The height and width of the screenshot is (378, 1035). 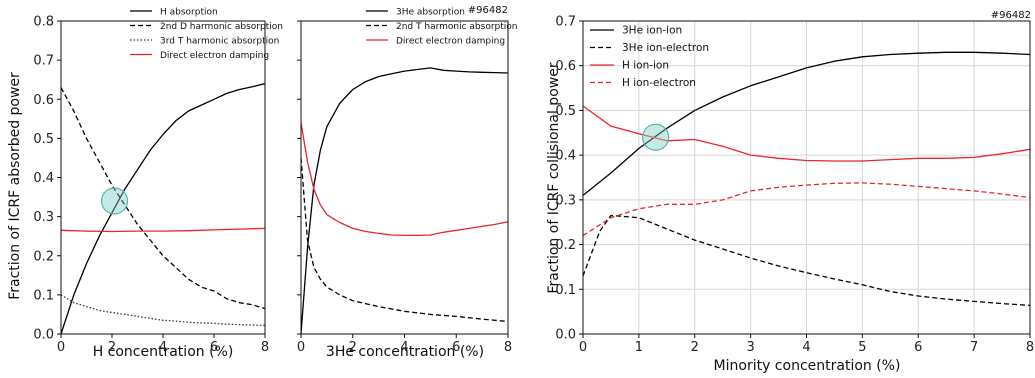 I want to click on panel-c-xlabel: Minority concentration (%), so click(x=807, y=366).